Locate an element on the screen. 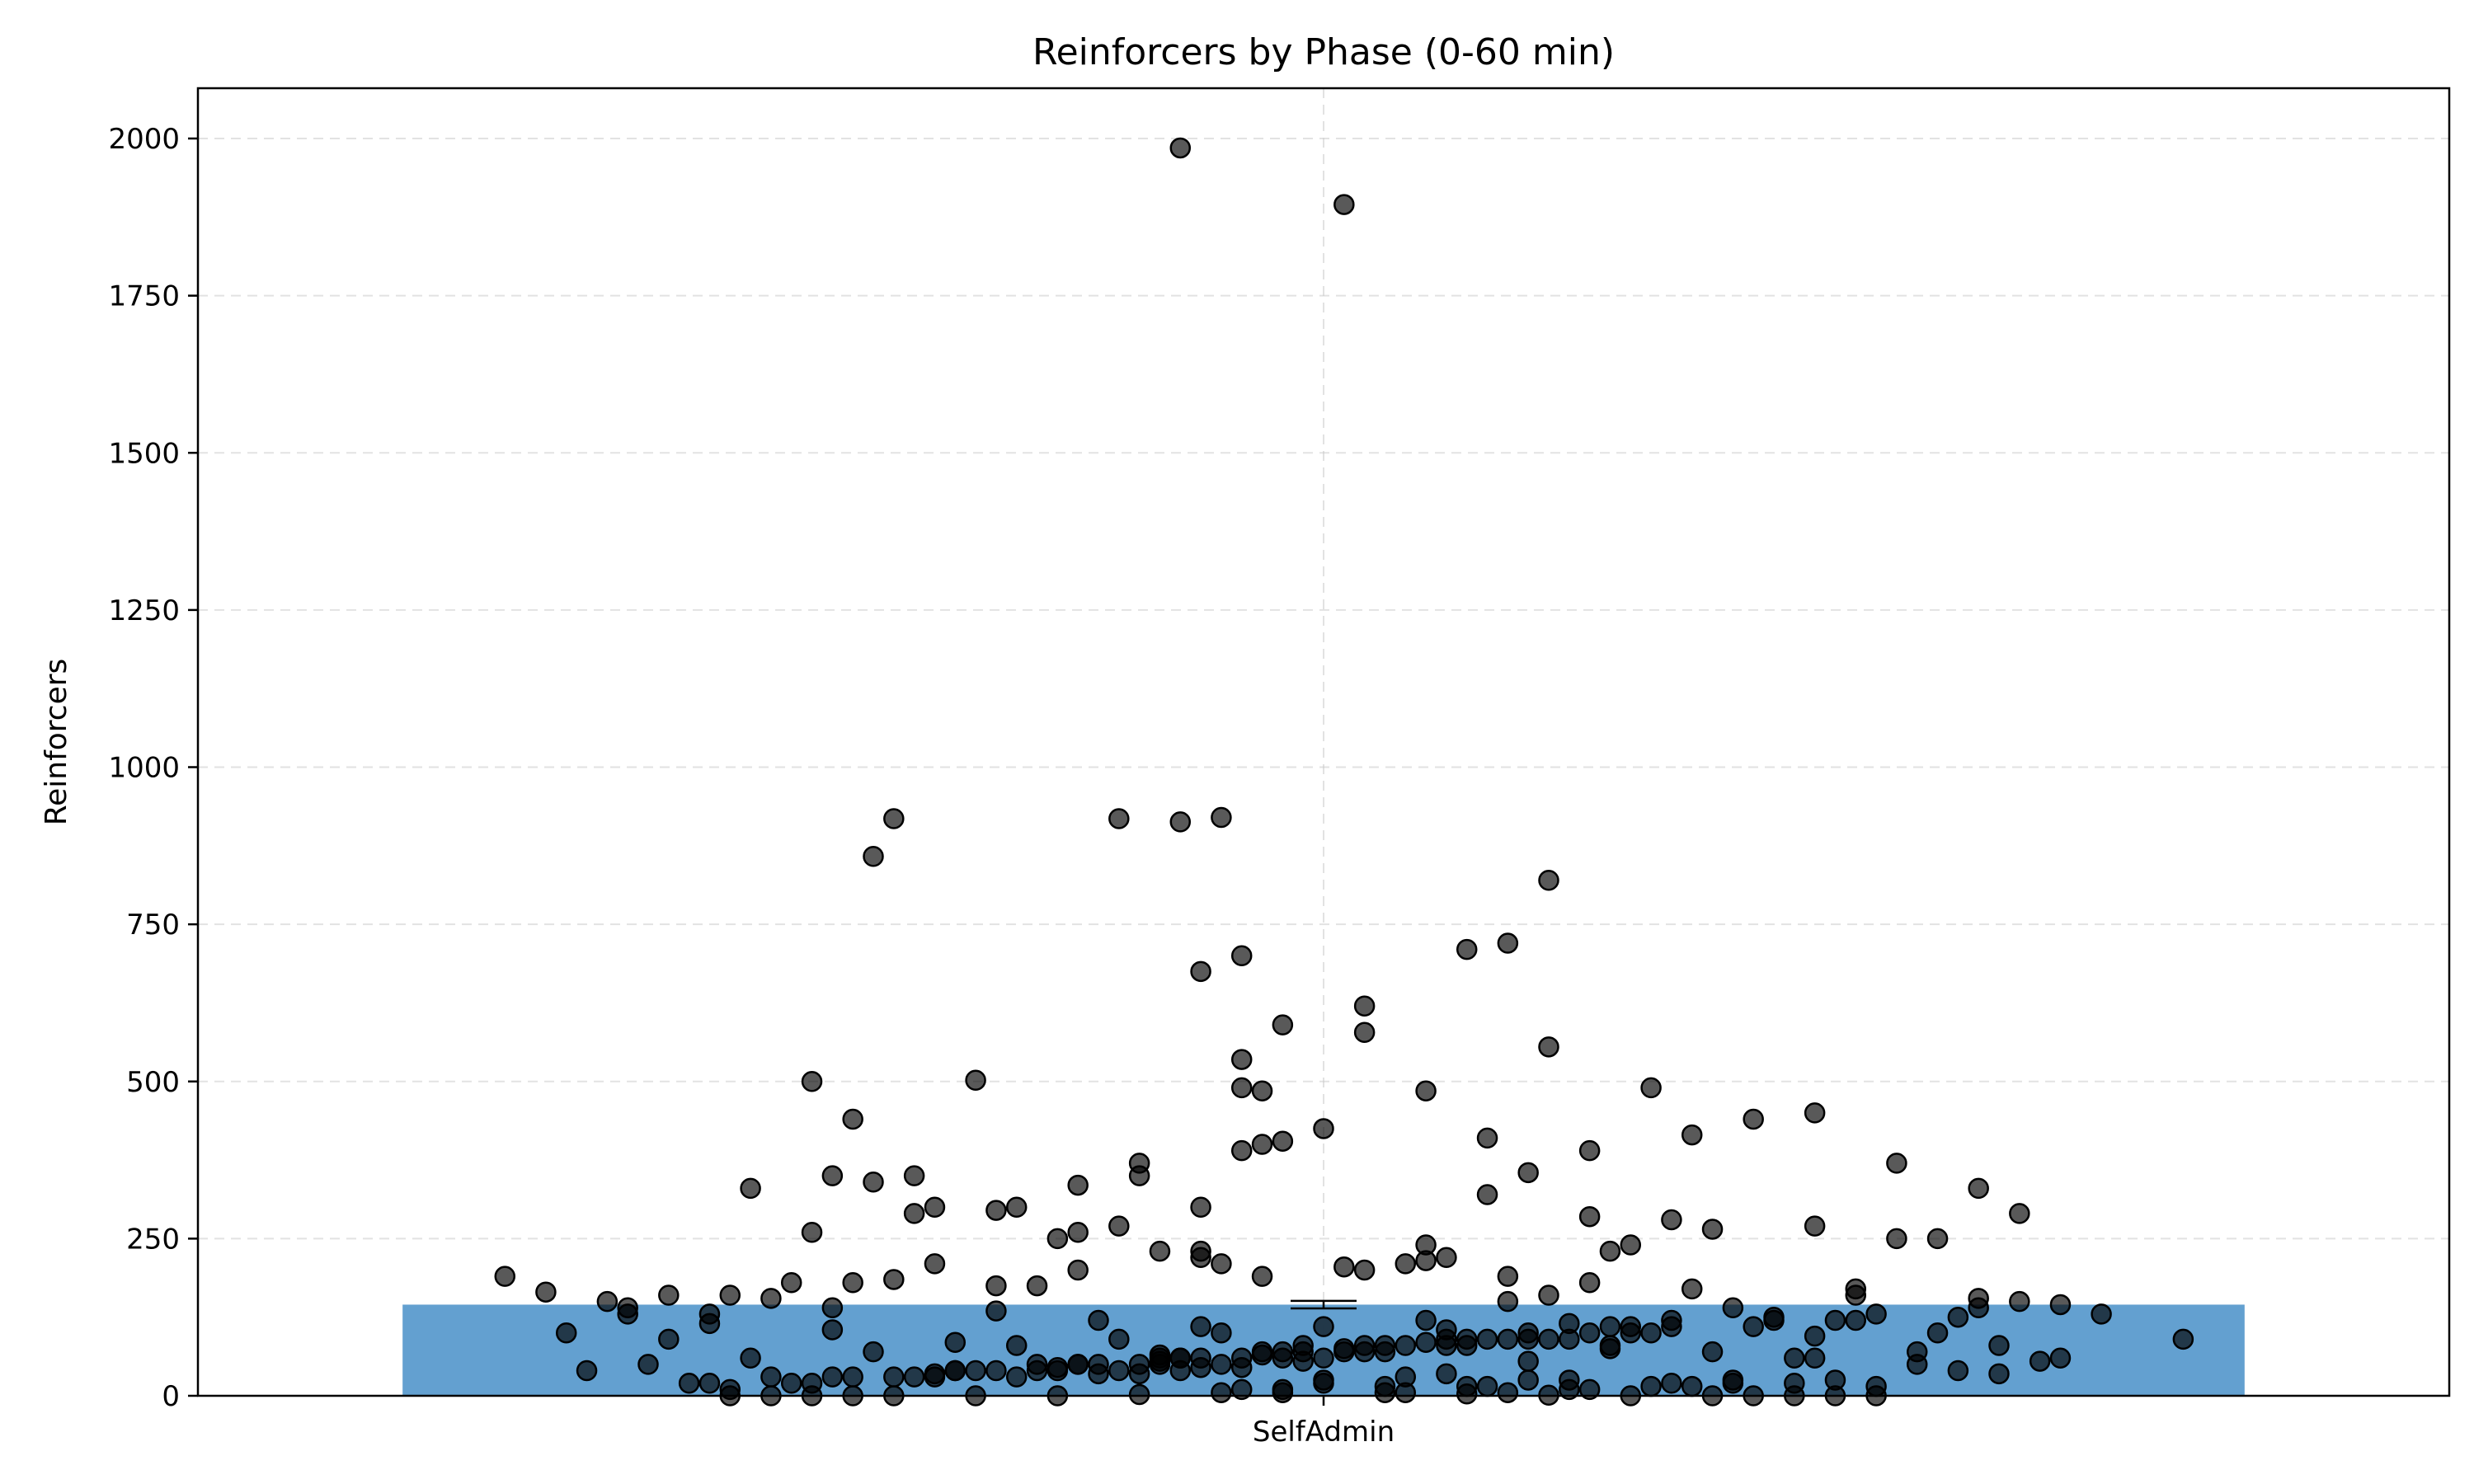 The width and height of the screenshot is (2474, 1484). y-tick-label: 250 is located at coordinates (153, 1239).